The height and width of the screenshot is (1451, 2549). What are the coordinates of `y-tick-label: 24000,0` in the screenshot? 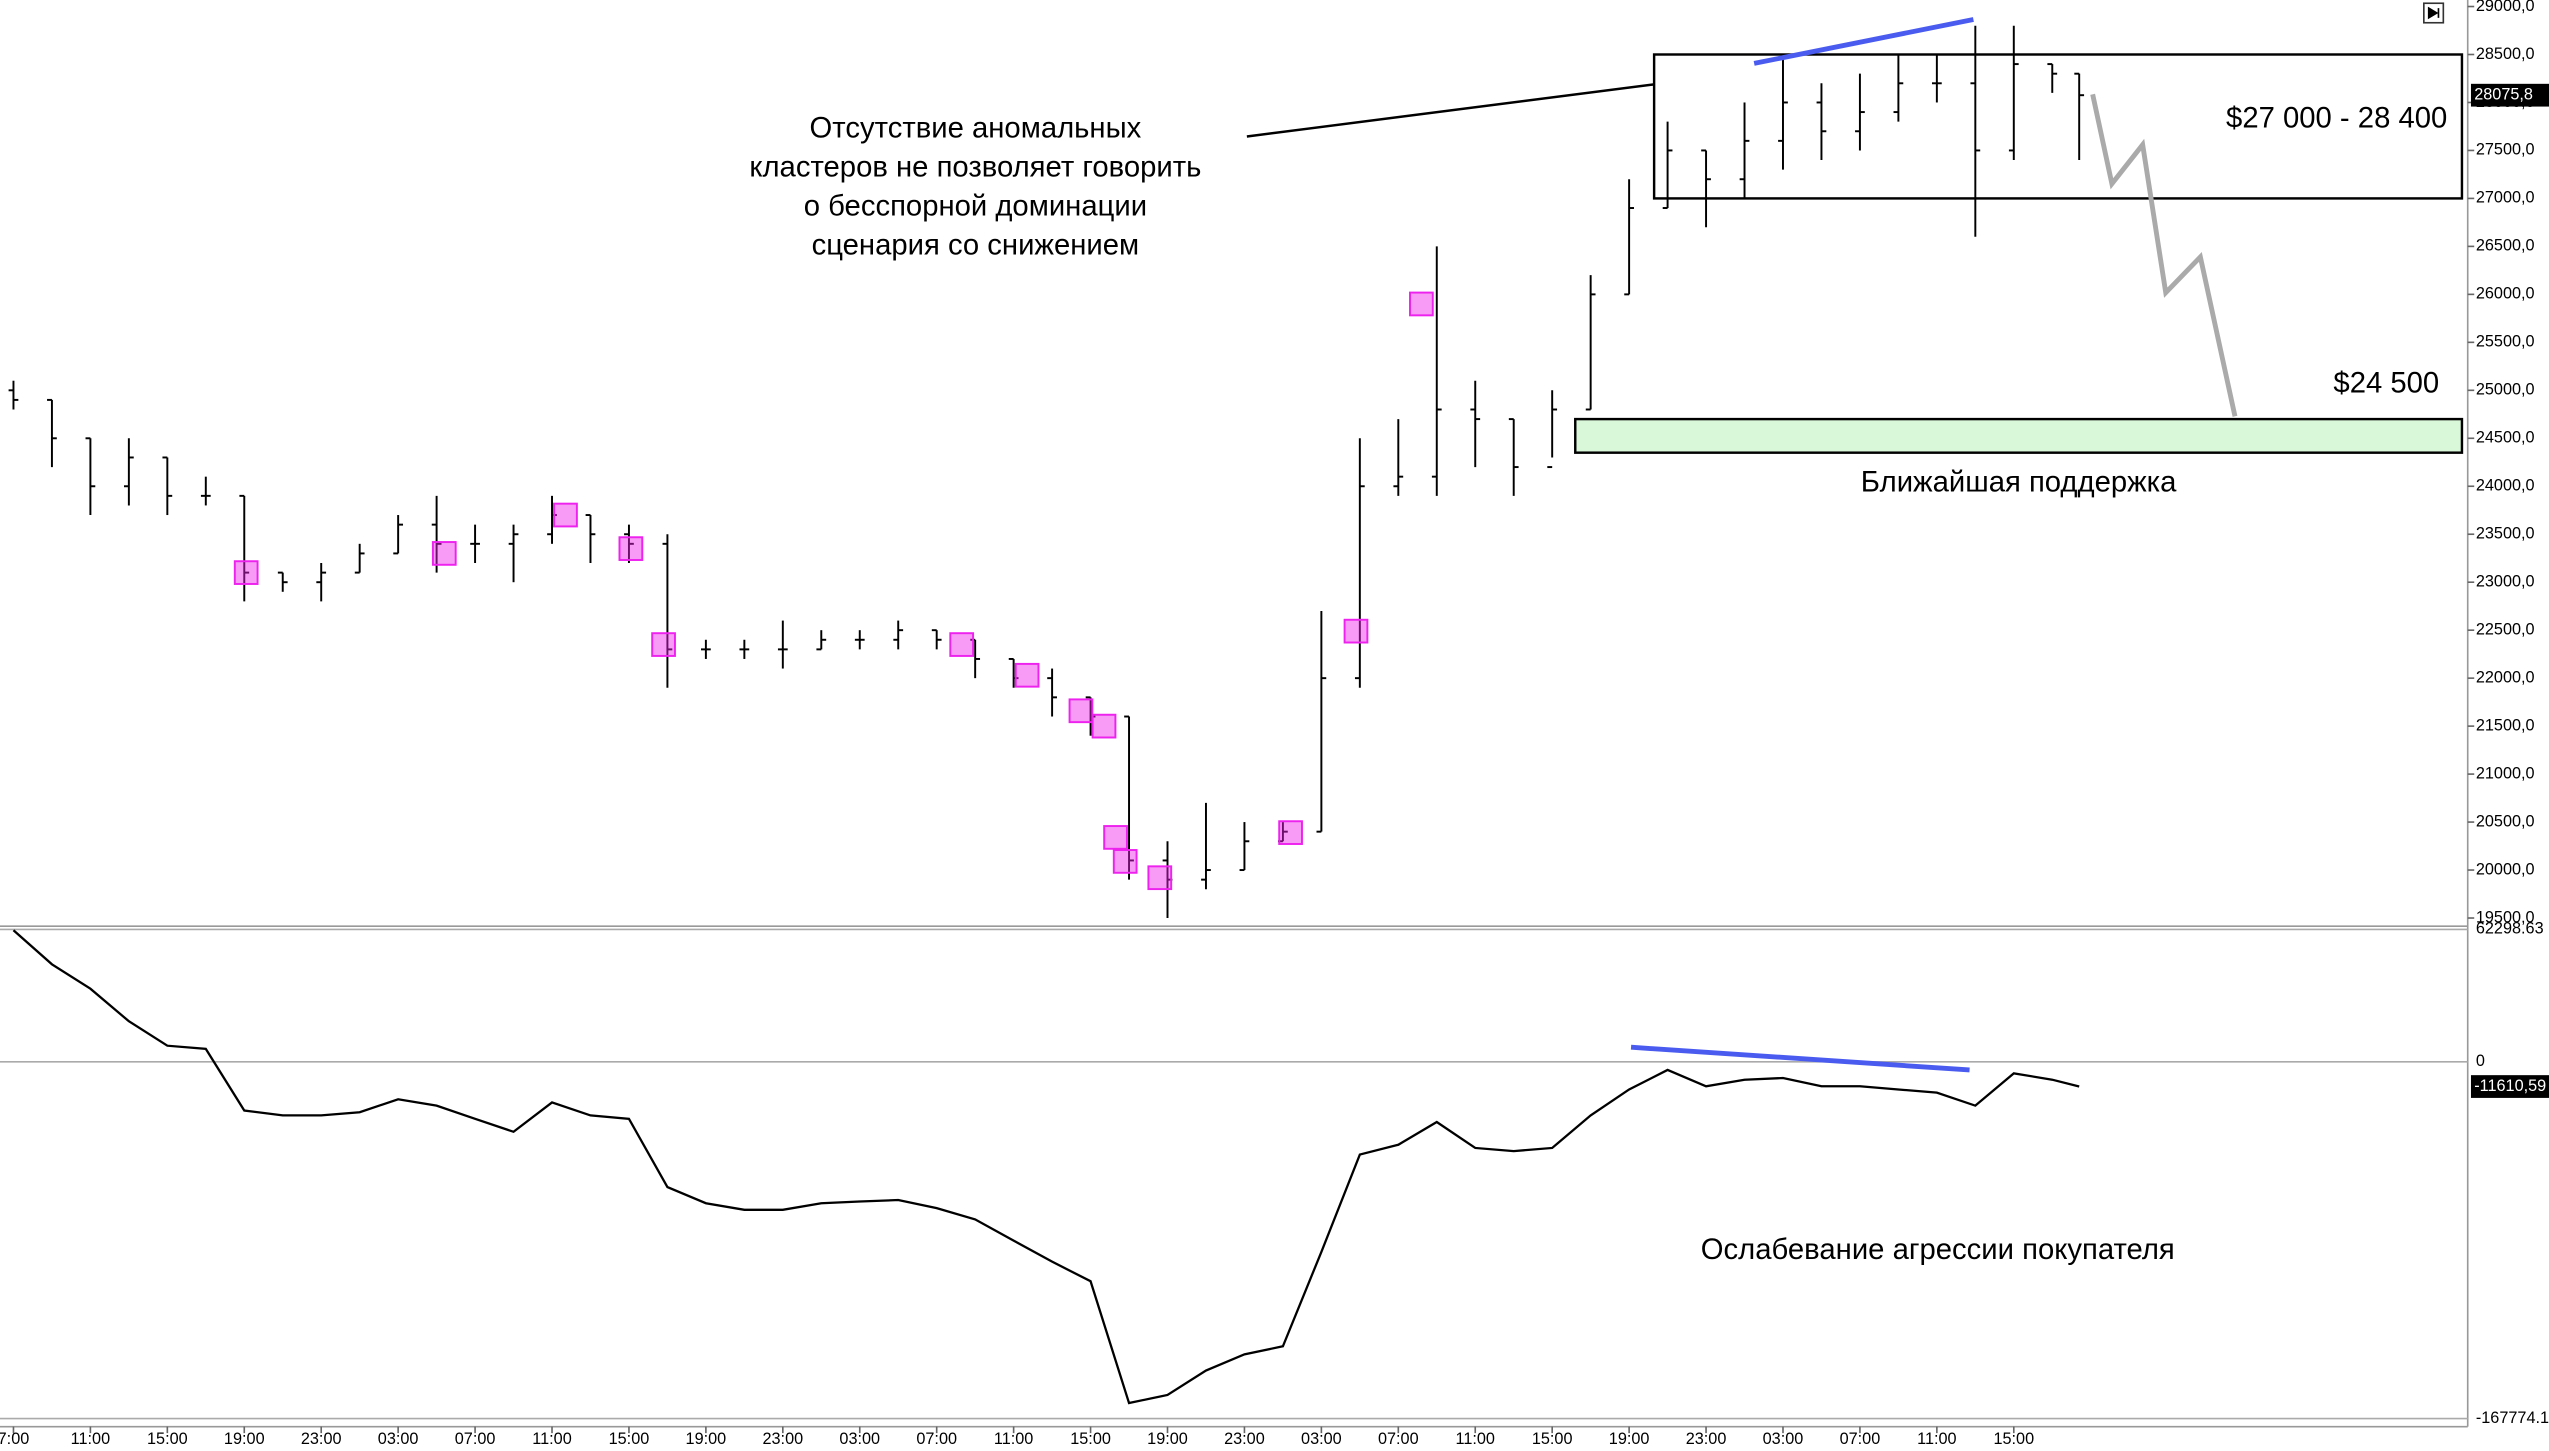 It's located at (2505, 486).